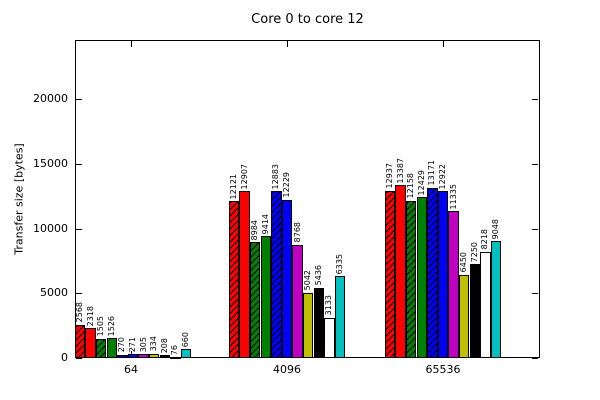  I want to click on y-tick-label: 15000, so click(50, 164).